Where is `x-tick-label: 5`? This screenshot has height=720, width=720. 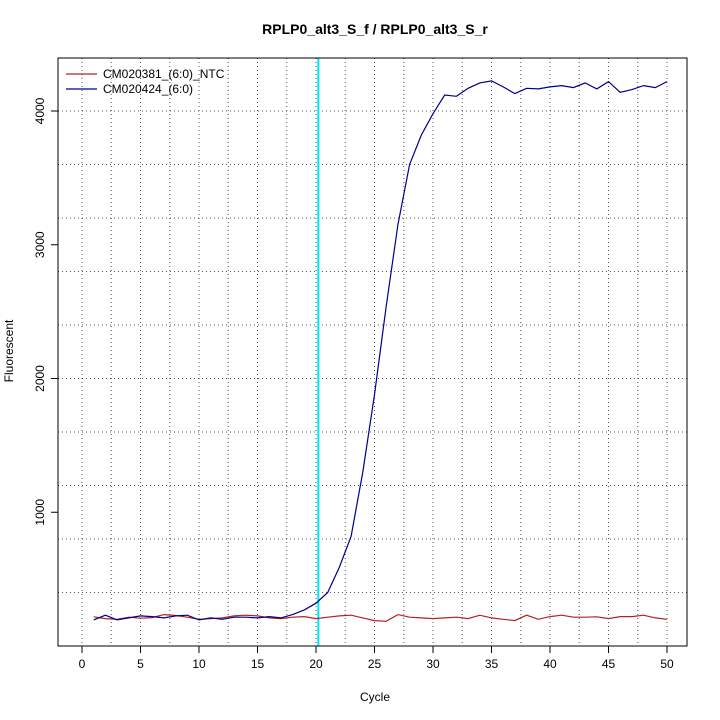
x-tick-label: 5 is located at coordinates (140, 664).